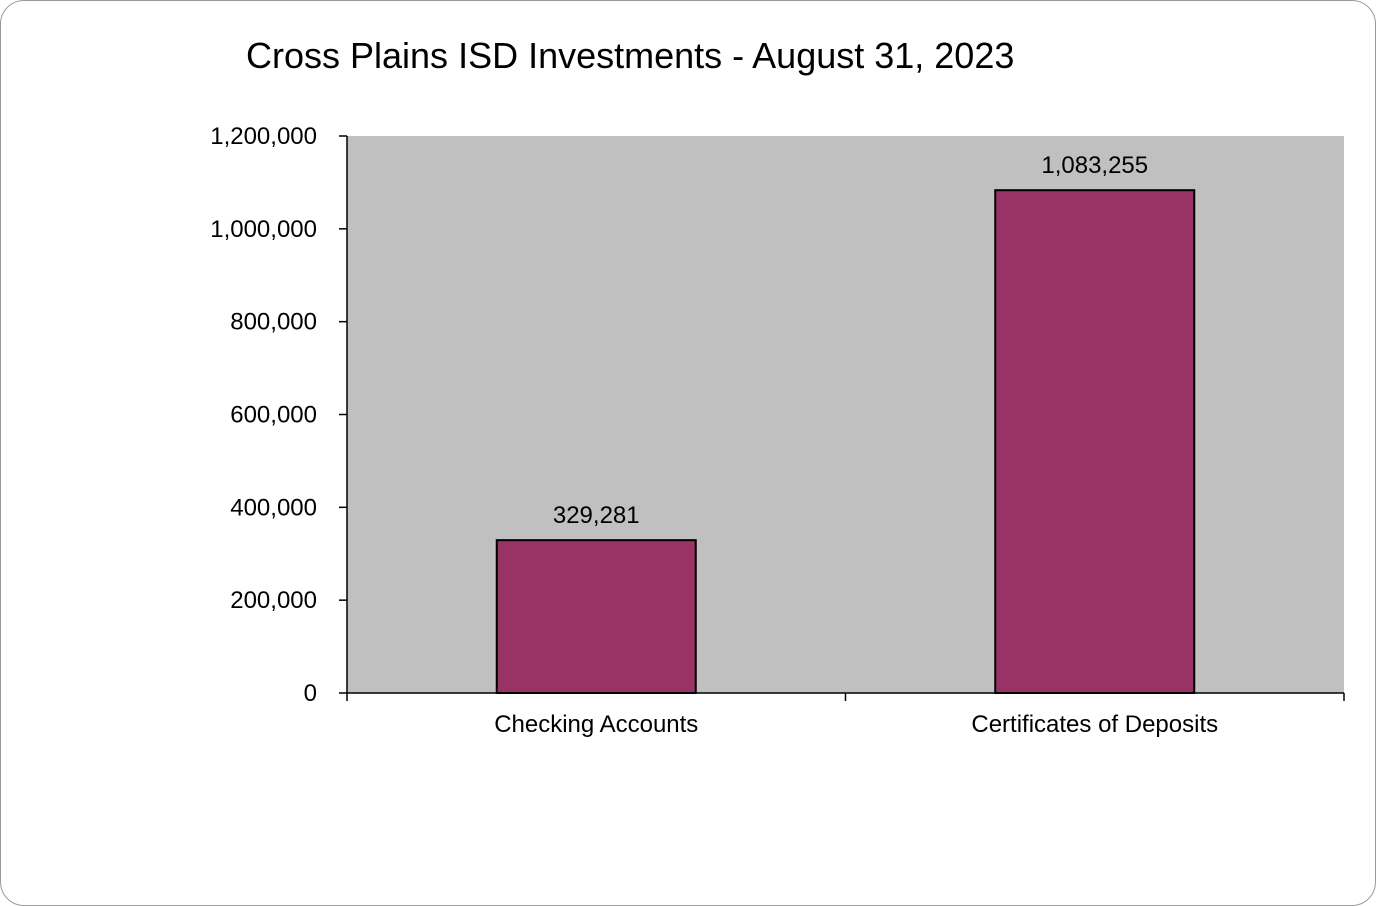  I want to click on y-tick-label-0: 0, so click(310, 693).